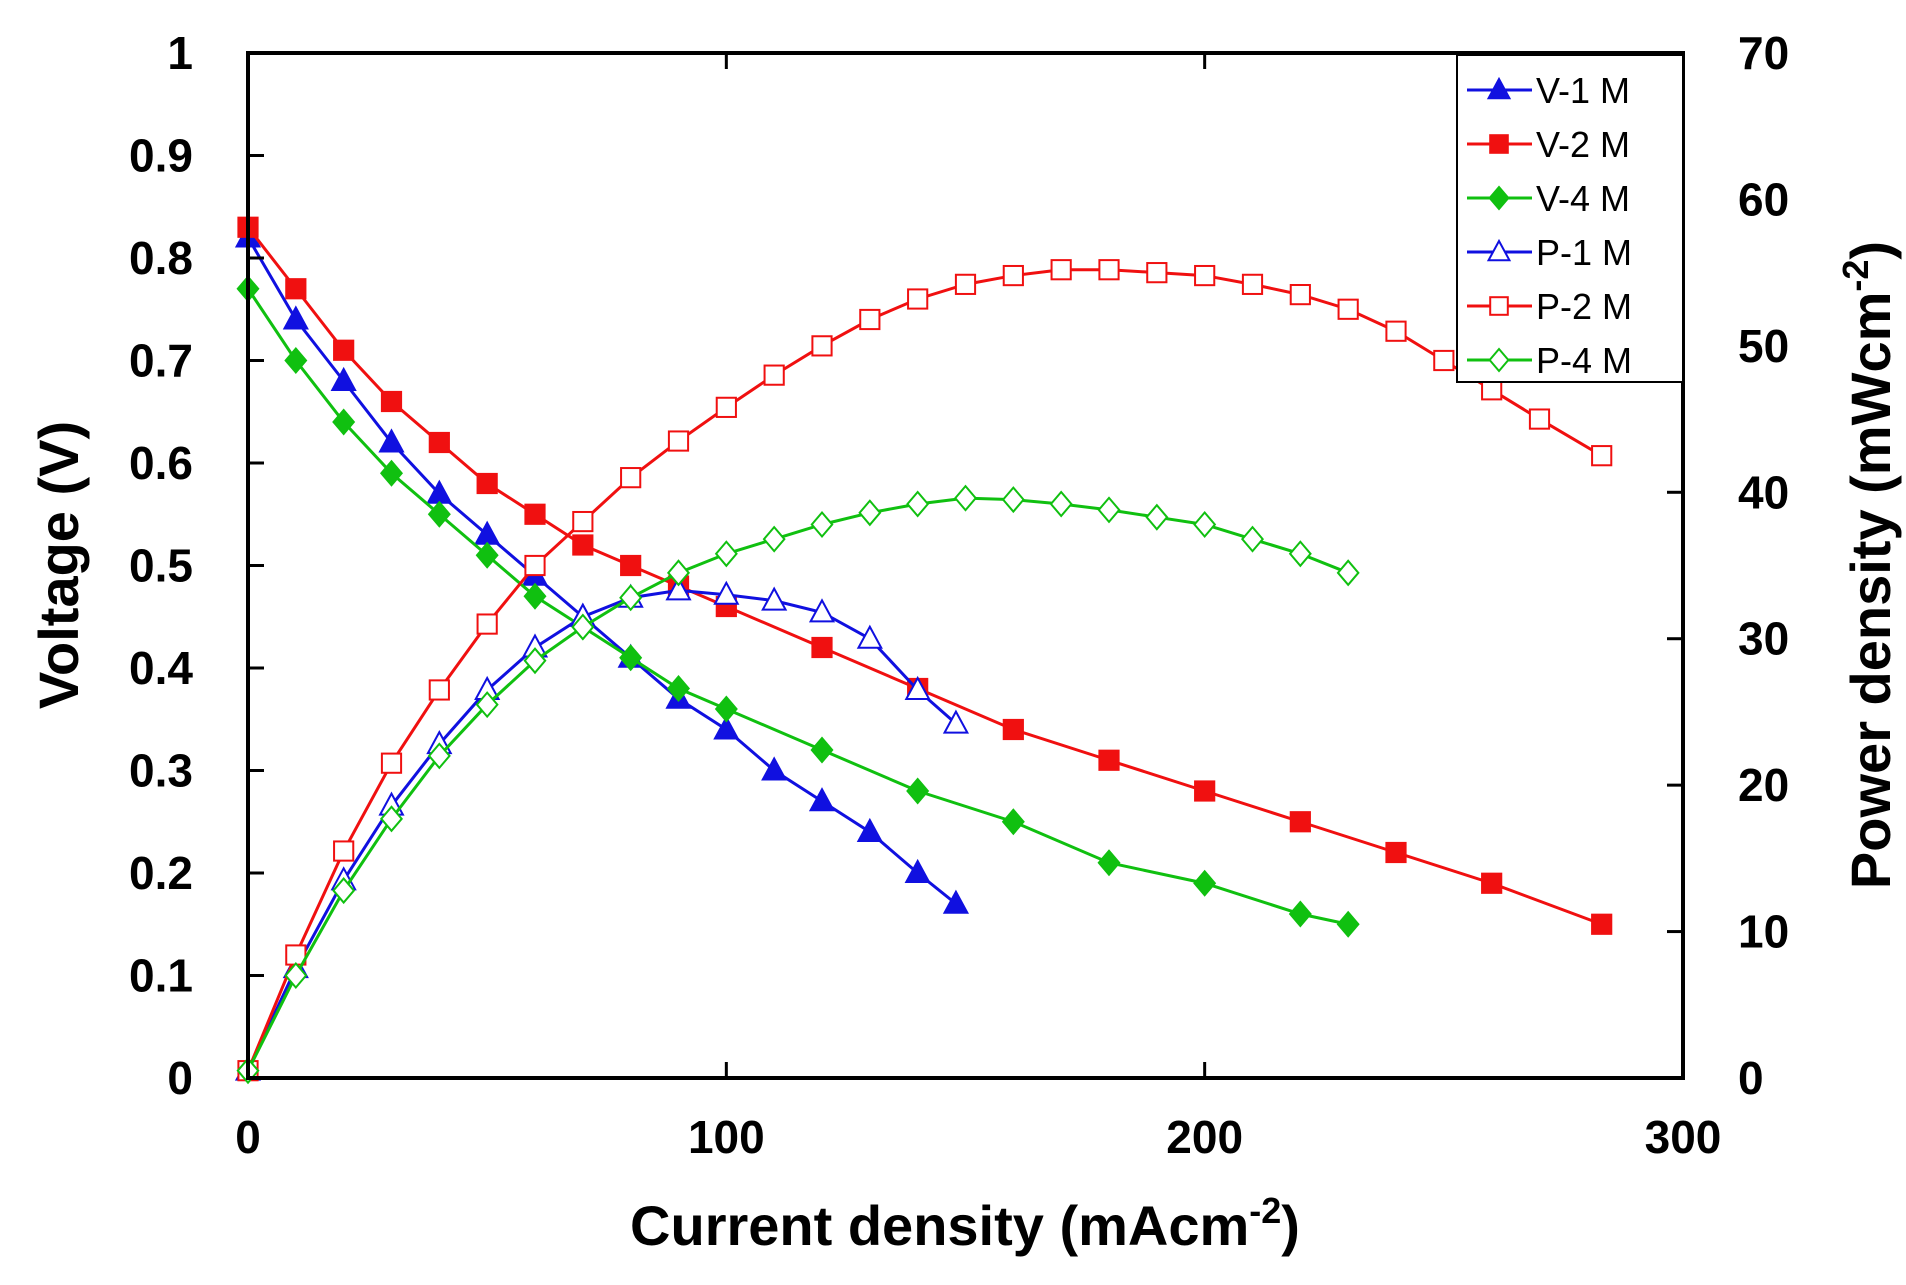 The height and width of the screenshot is (1285, 1906). Describe the element at coordinates (726, 1137) in the screenshot. I see `x-tick-label: 100` at that location.